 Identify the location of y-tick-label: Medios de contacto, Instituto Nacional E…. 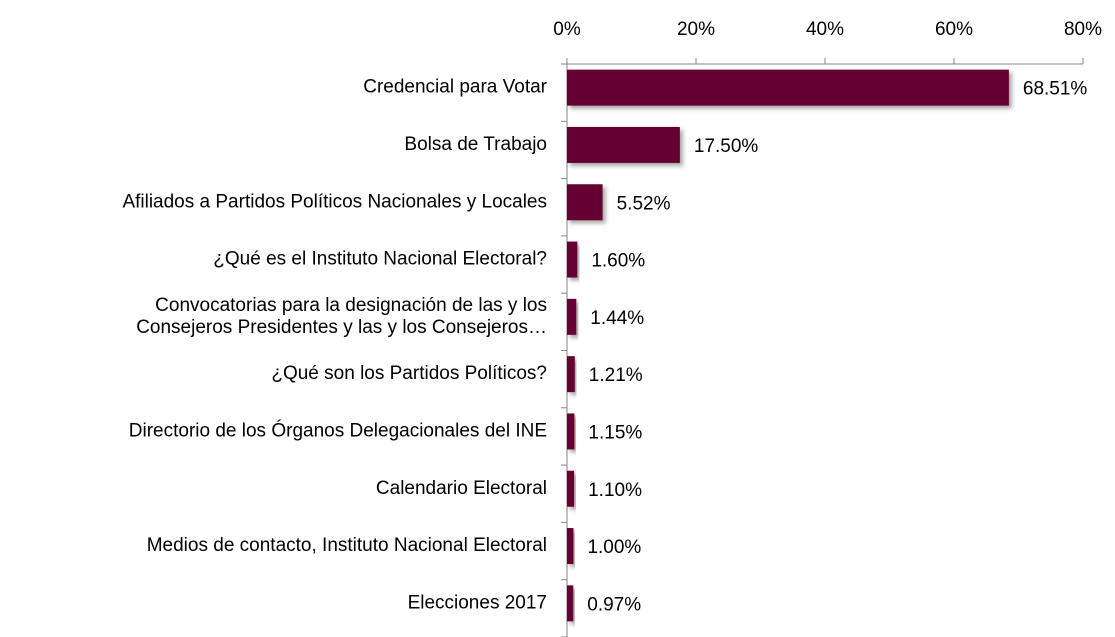
(347, 545).